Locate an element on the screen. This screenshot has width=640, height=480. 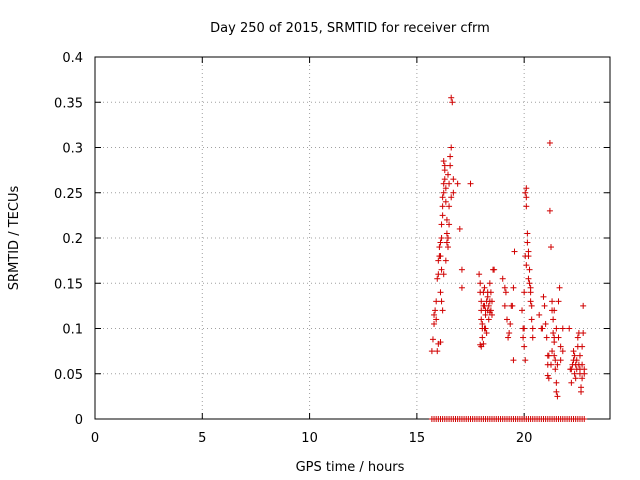
y-axis-label: SRMTID / TECUs is located at coordinates (14, 238).